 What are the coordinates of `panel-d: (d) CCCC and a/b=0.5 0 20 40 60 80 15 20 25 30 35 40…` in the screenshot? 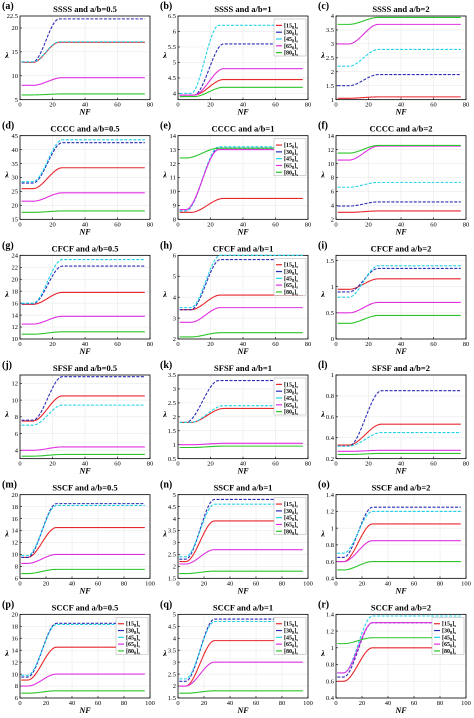 It's located at (77, 179).